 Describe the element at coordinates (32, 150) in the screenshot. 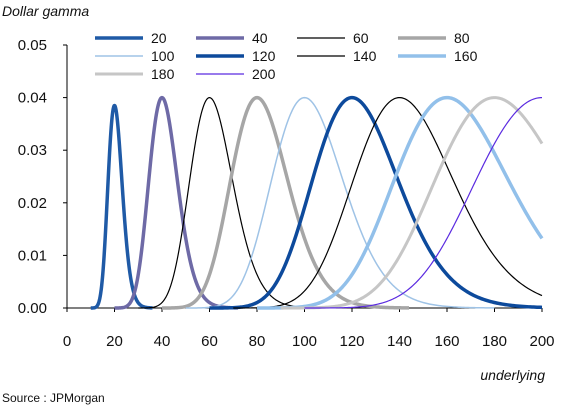

I see `y-tick-label: 0.03` at that location.